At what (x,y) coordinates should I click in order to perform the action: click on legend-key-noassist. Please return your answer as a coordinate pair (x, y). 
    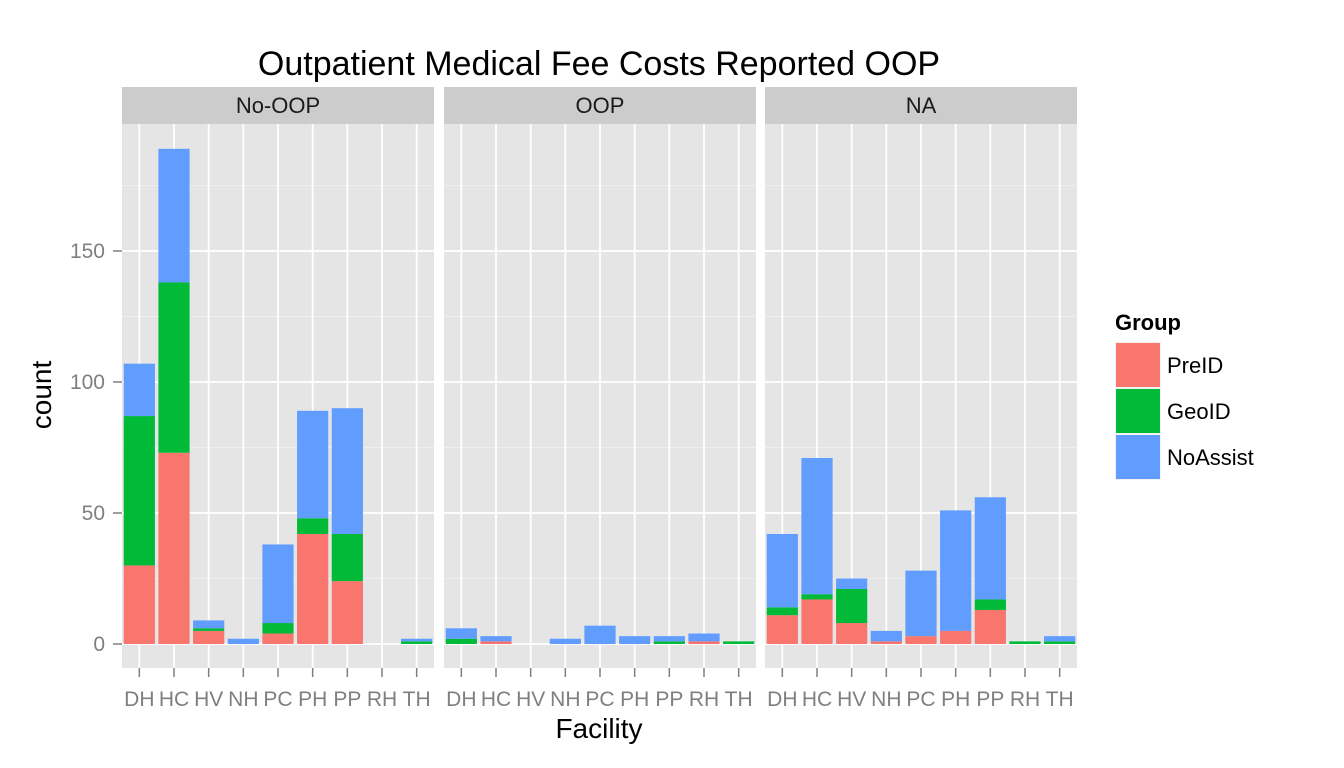
    Looking at the image, I should click on (1138, 457).